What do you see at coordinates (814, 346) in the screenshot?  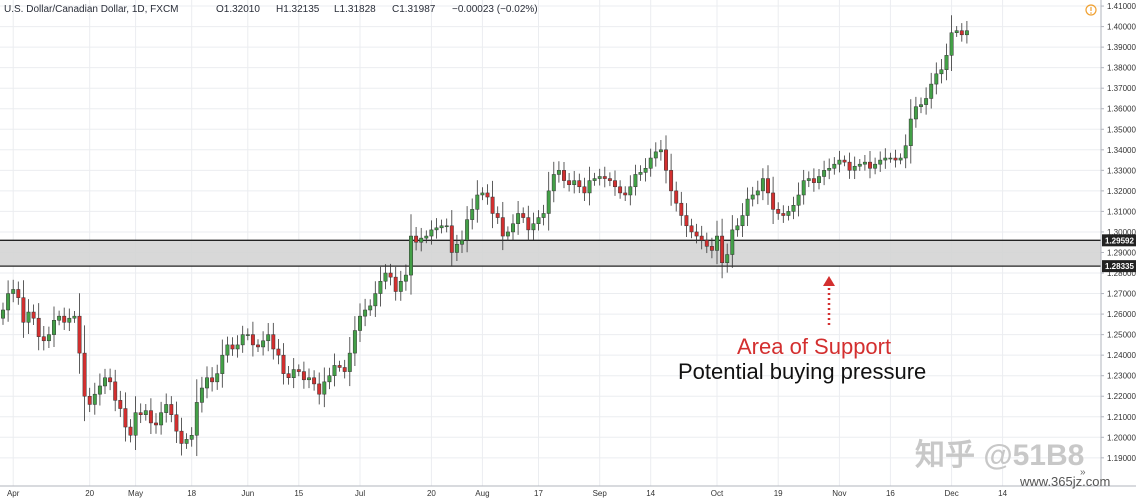 I see `annotation-title: Area of Support` at bounding box center [814, 346].